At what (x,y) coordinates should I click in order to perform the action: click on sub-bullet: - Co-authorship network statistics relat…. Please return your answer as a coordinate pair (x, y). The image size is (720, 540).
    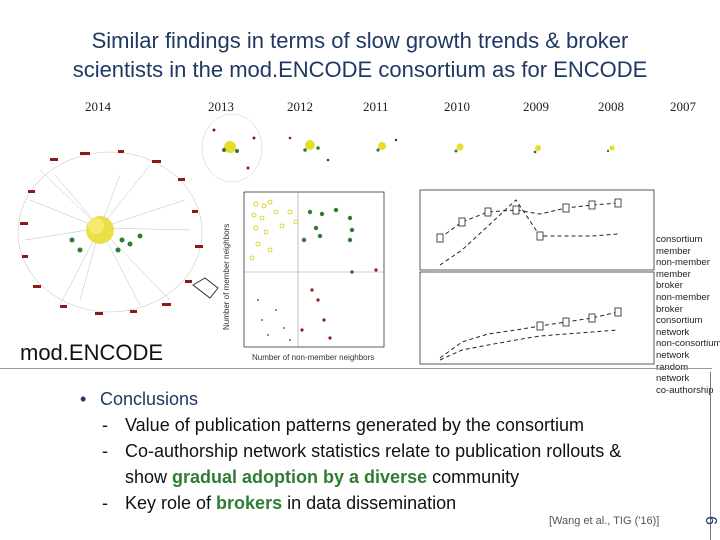
    Looking at the image, I should click on (350, 464).